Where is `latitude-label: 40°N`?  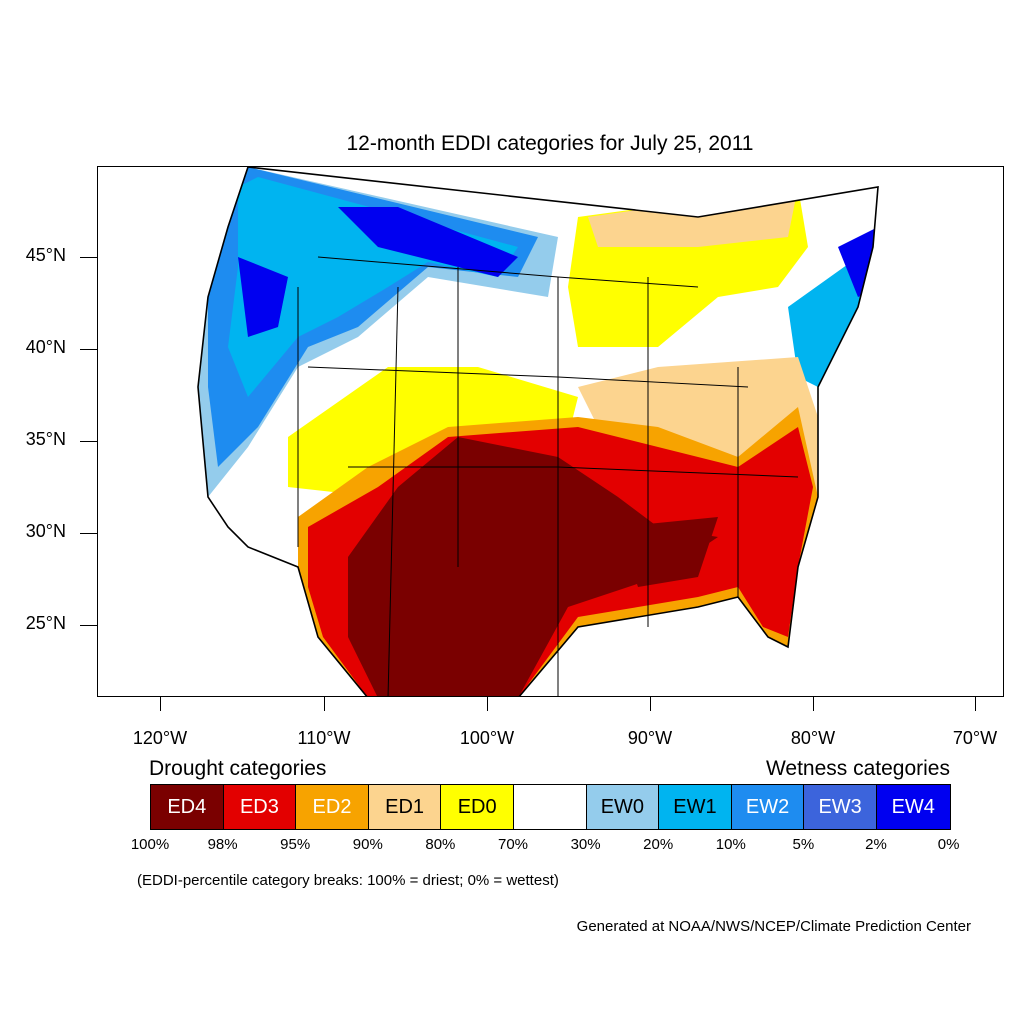 latitude-label: 40°N is located at coordinates (45, 347).